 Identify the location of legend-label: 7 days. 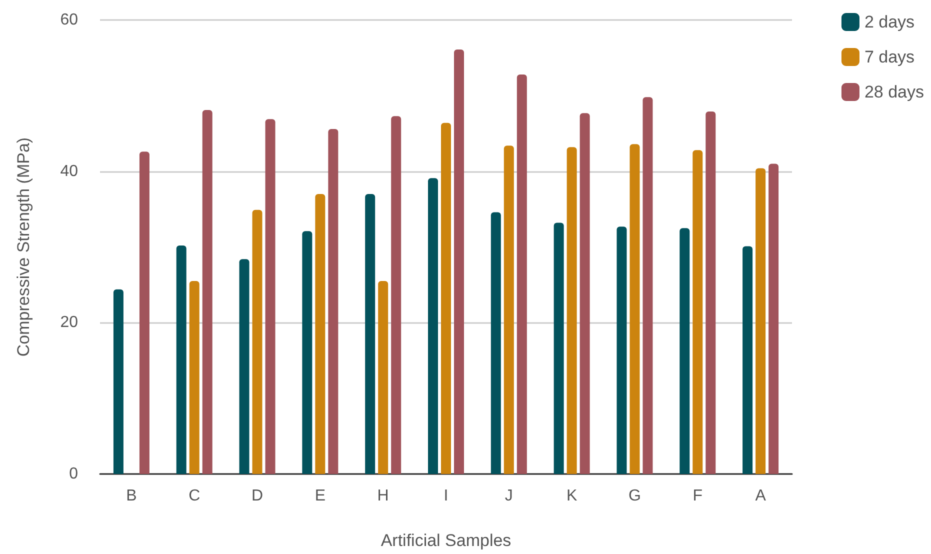
(889, 57).